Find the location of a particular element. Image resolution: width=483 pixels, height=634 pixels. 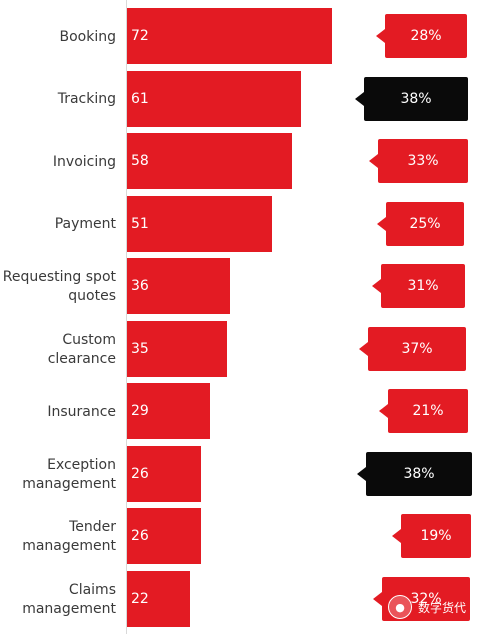

bar-value-label: 22 is located at coordinates (140, 598).